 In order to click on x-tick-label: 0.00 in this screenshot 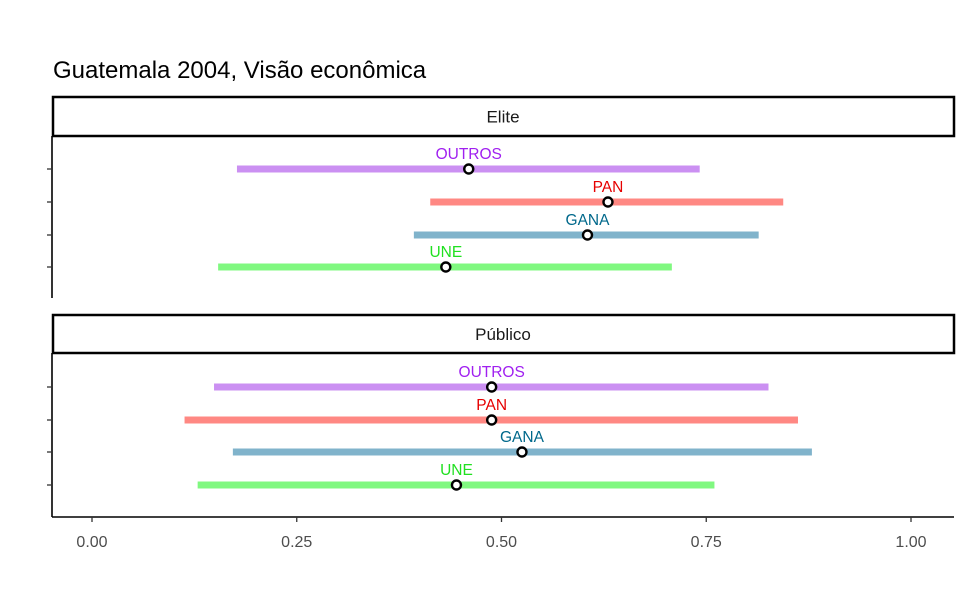, I will do `click(91, 542)`.